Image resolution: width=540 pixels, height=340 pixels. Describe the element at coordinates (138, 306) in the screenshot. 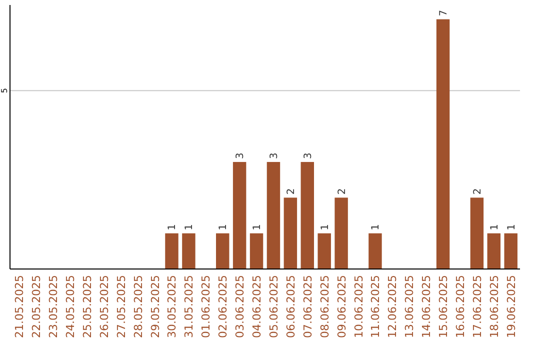

I see `x-tick-label: 28.05.2025` at that location.